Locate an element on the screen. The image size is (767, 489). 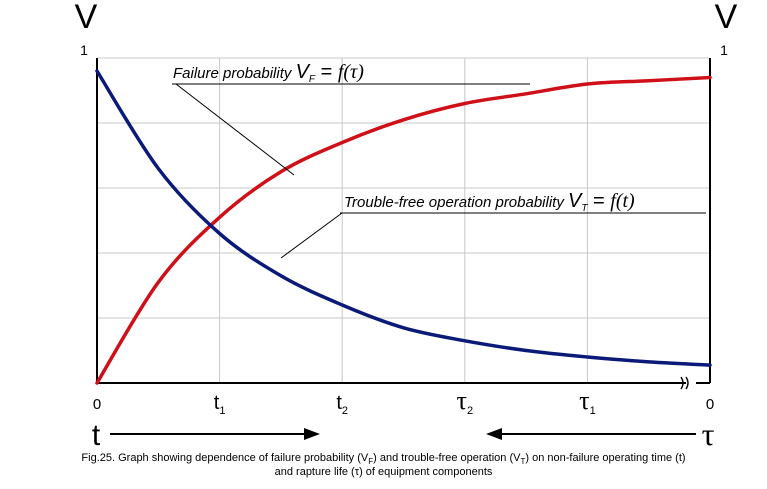
direction-indicators: t τ is located at coordinates (403, 434).